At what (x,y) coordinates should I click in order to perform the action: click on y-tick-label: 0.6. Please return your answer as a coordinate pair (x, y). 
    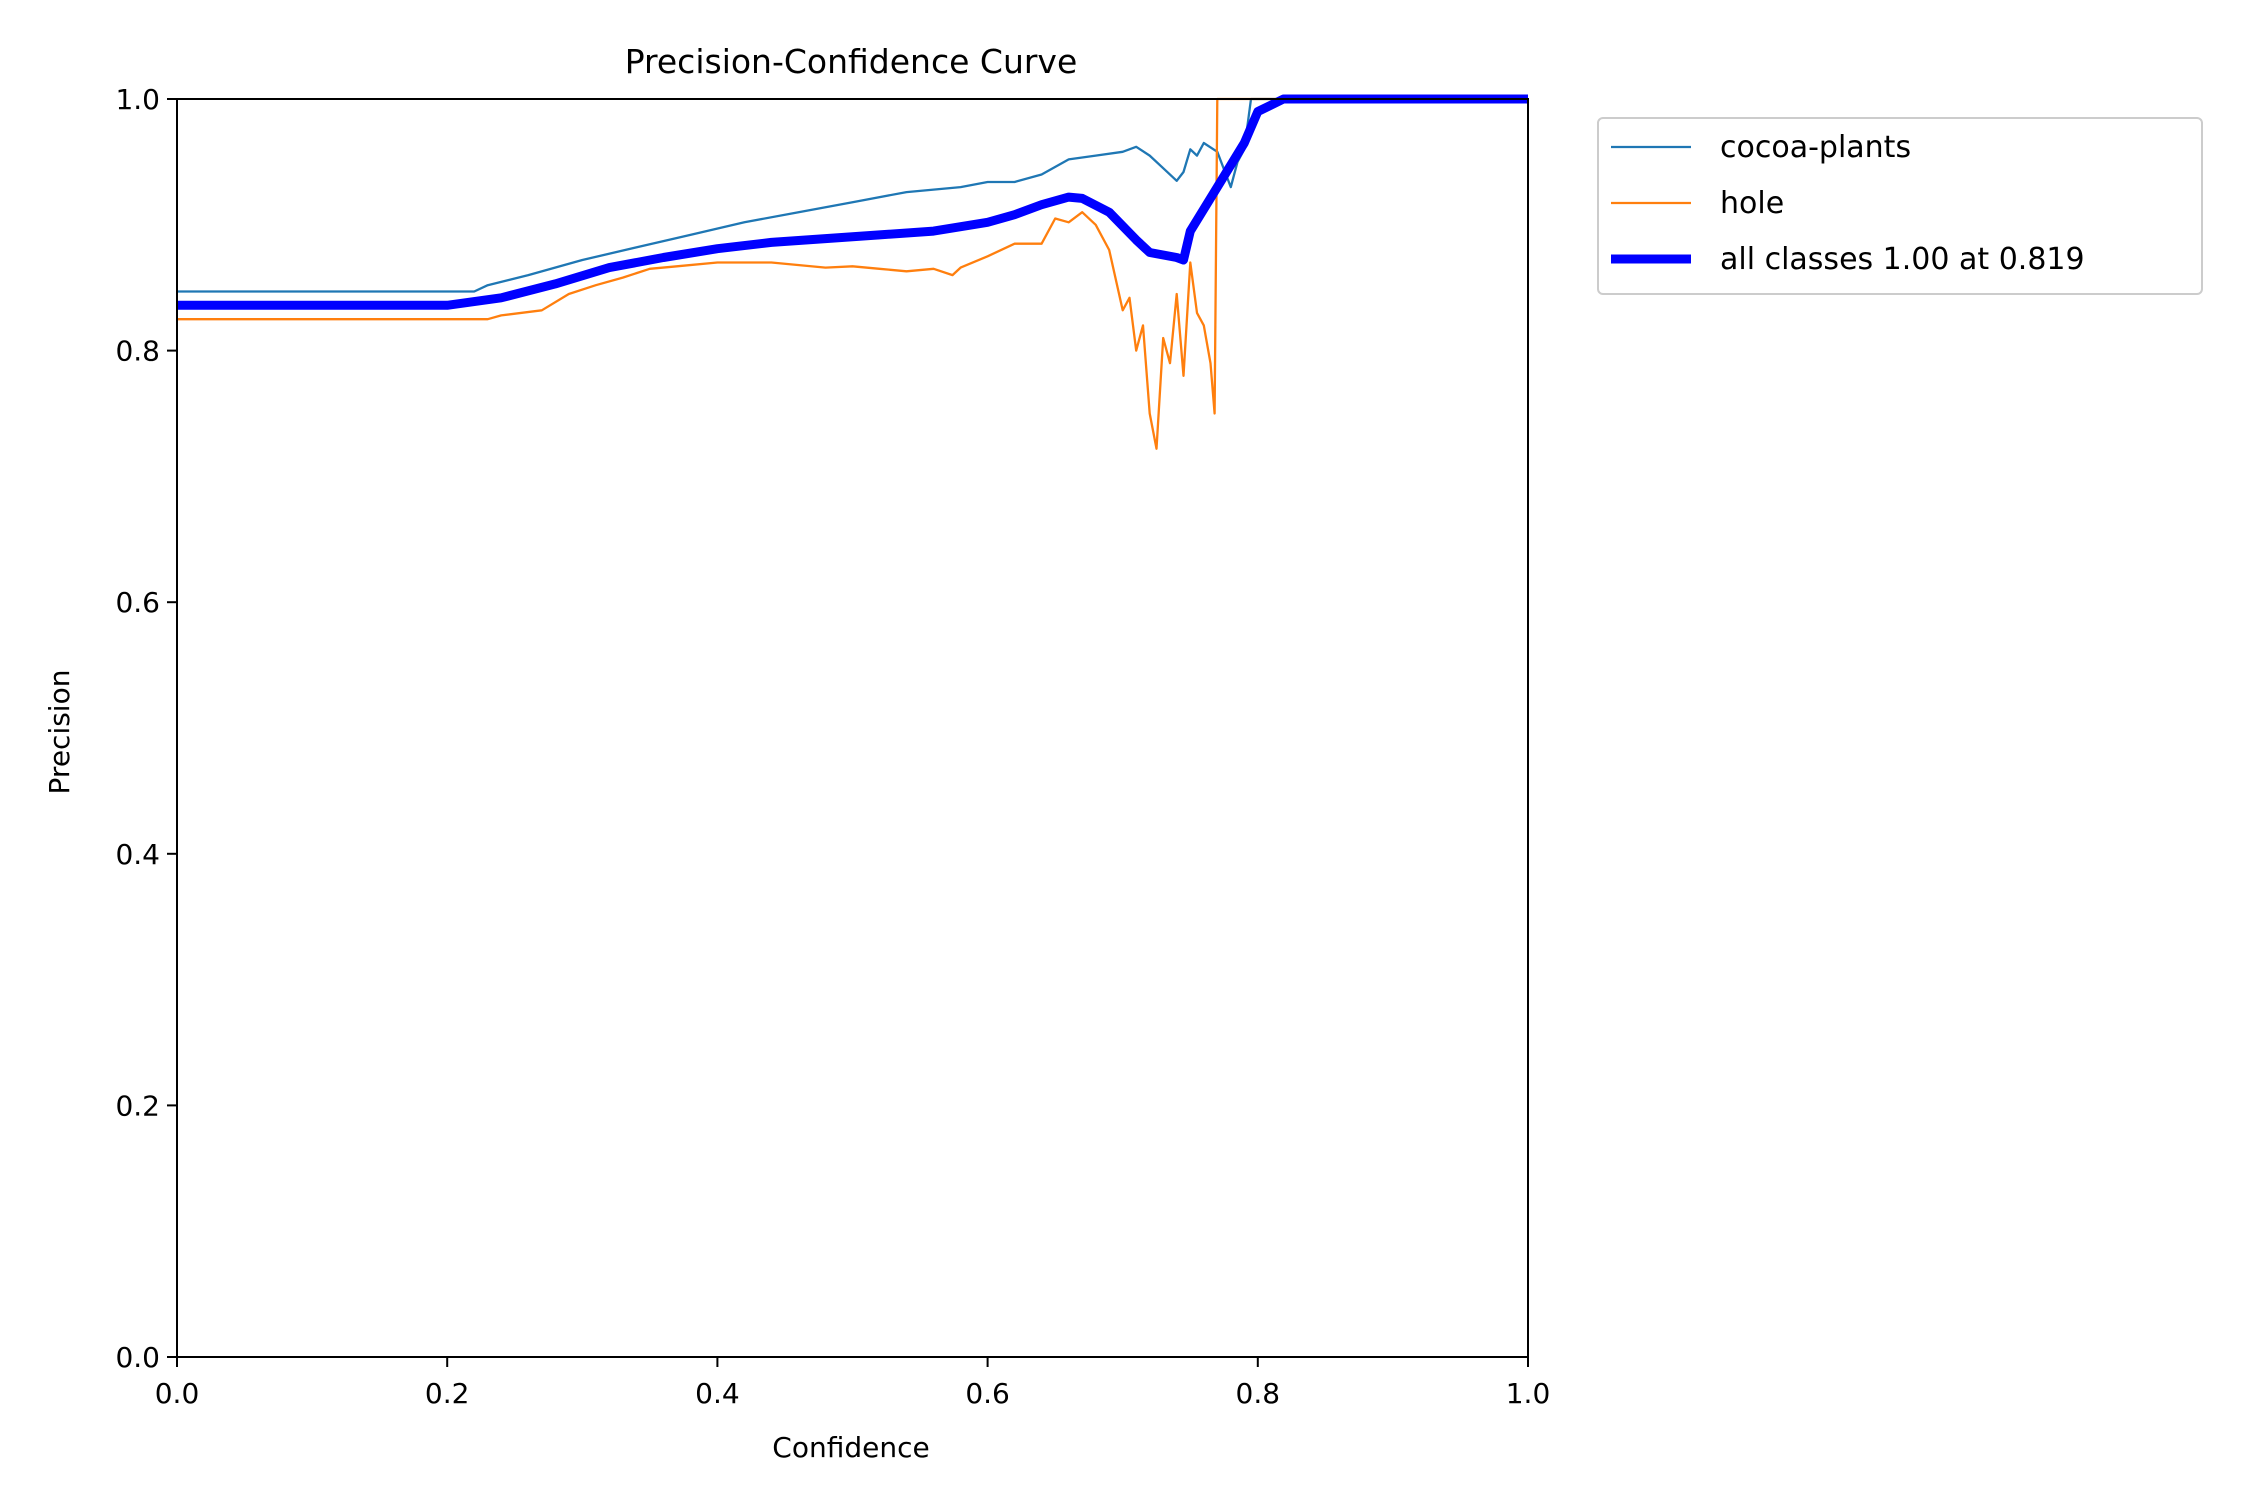
    Looking at the image, I should click on (137, 602).